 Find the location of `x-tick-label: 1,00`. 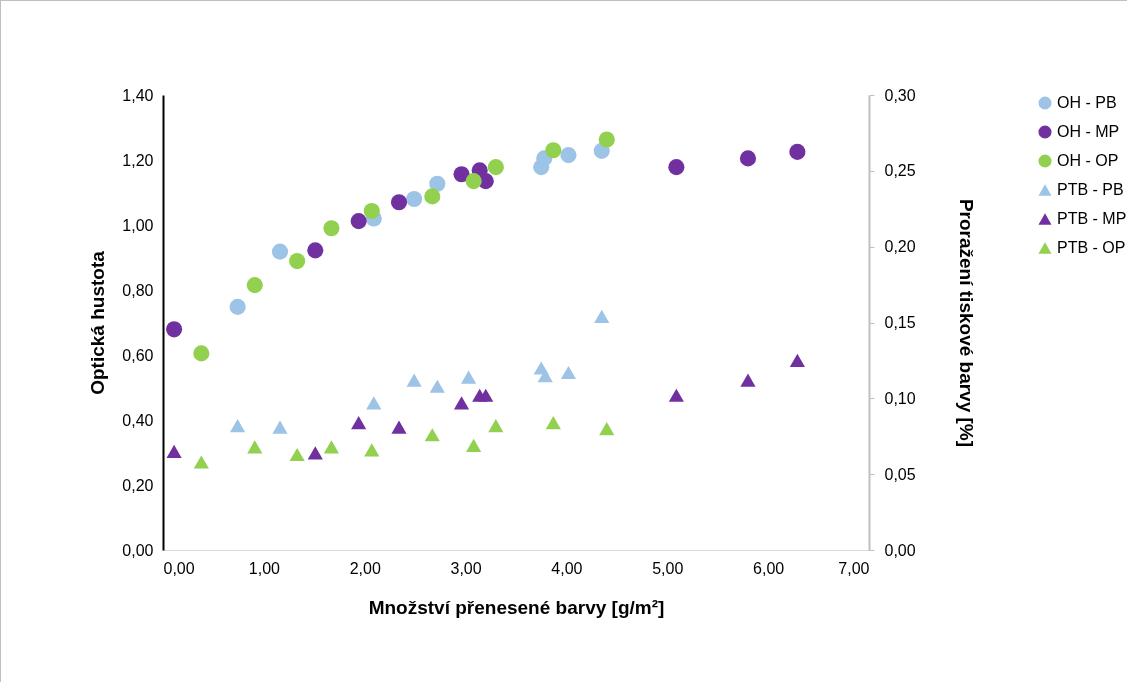

x-tick-label: 1,00 is located at coordinates (264, 568).